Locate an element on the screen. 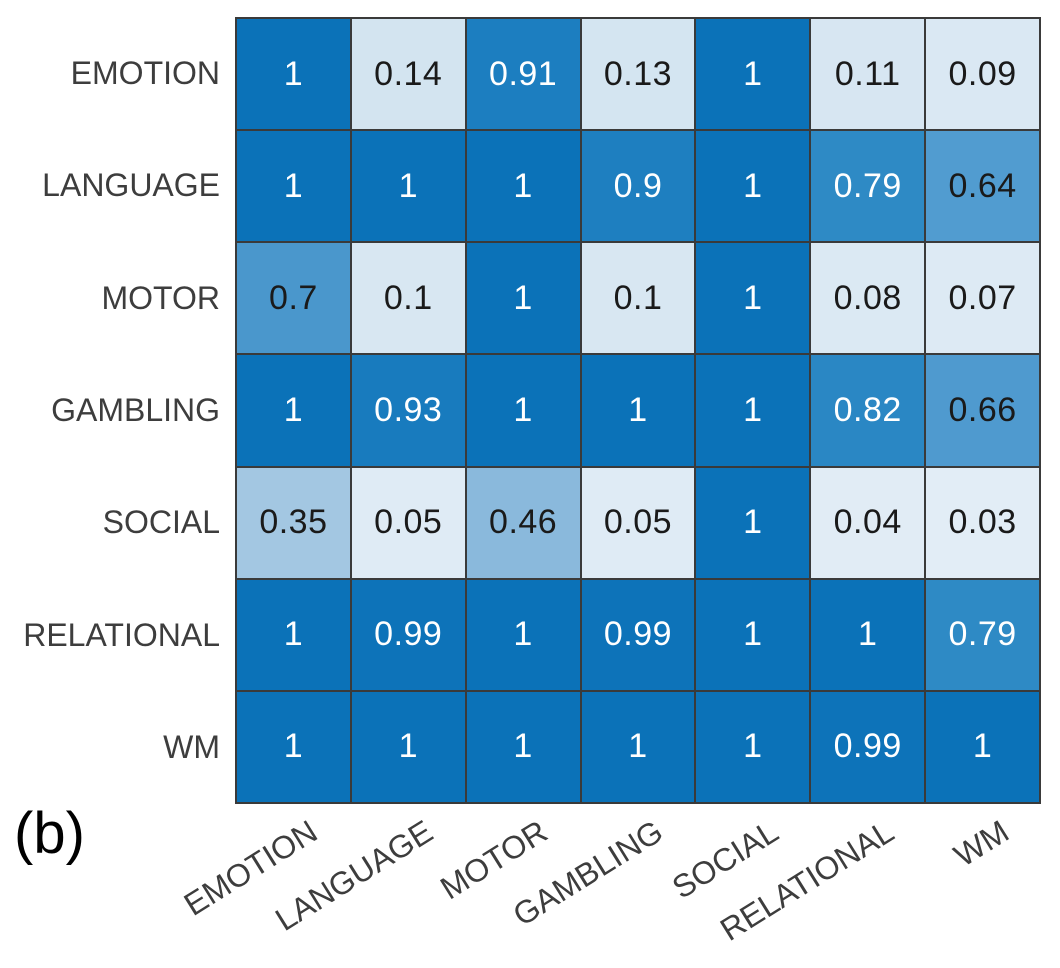 This screenshot has width=1060, height=968. heatmap-cell-social-emotion: 0.35 is located at coordinates (293, 522).